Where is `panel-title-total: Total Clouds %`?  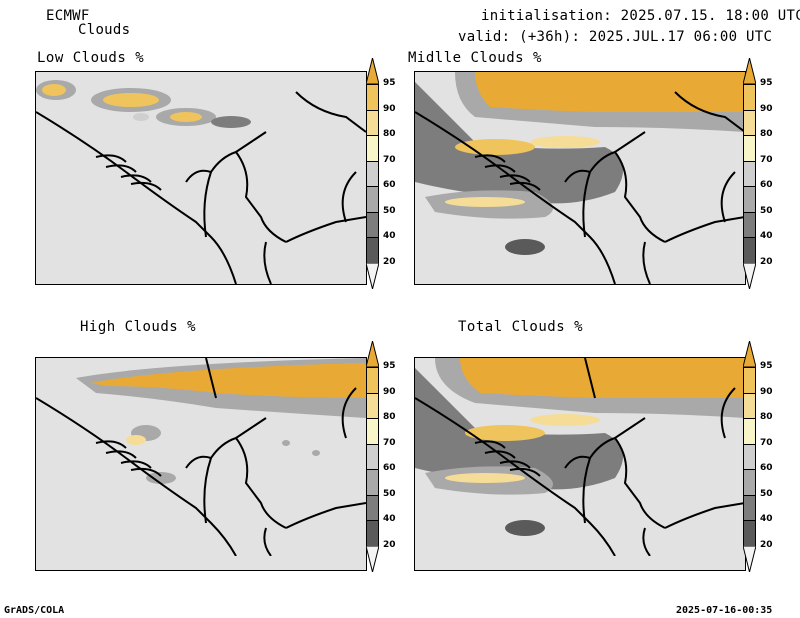 panel-title-total: Total Clouds % is located at coordinates (521, 327).